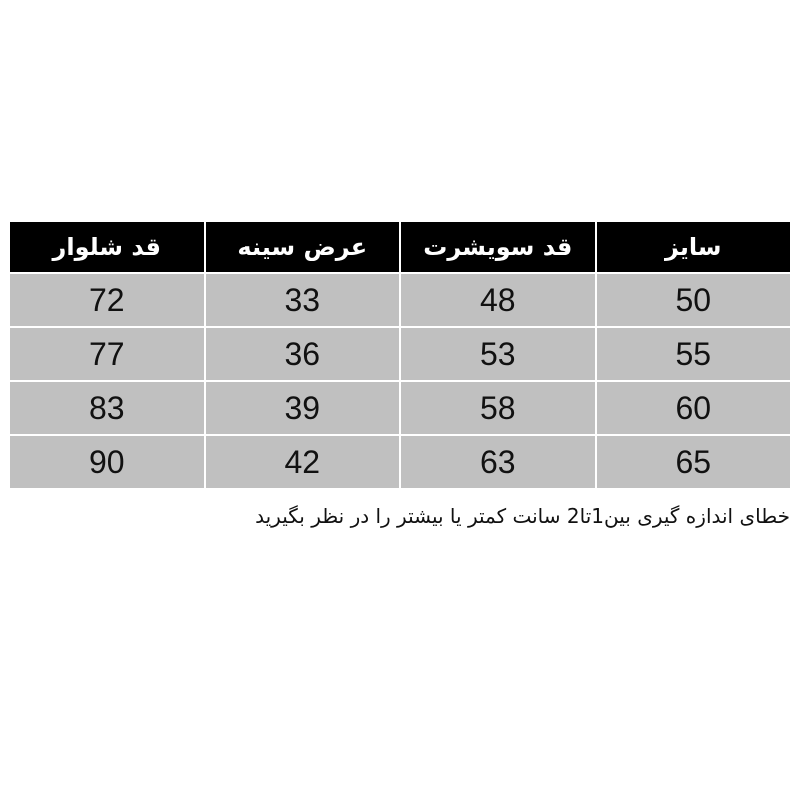 This screenshot has width=800, height=800. Describe the element at coordinates (107, 300) in the screenshot. I see `table-cell: 72` at that location.